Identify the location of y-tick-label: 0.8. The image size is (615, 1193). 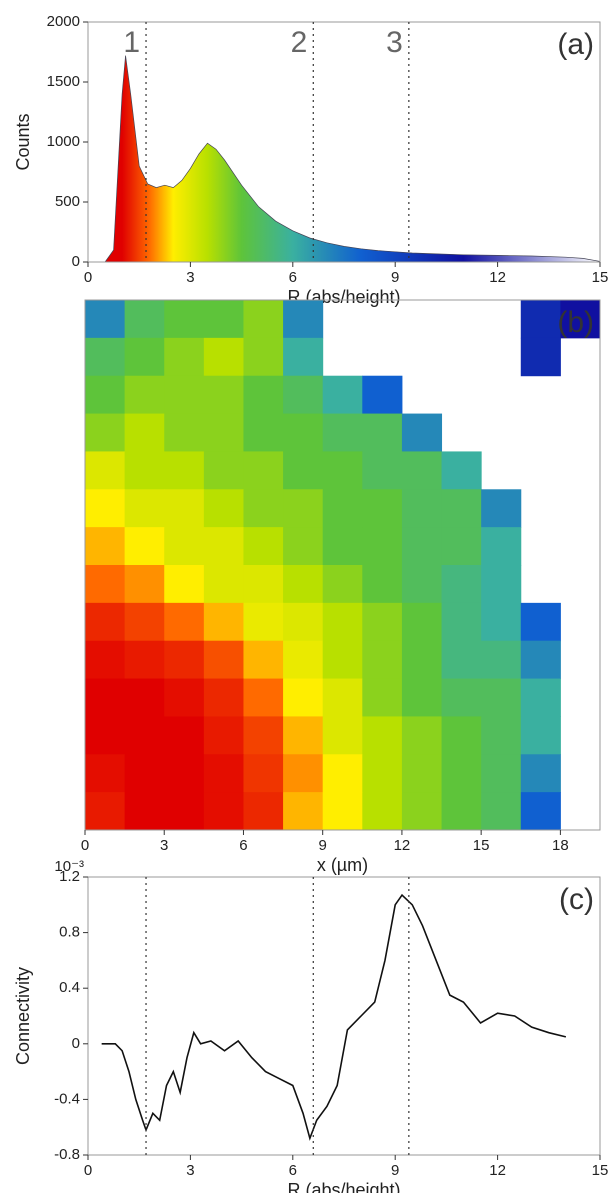
(69, 932).